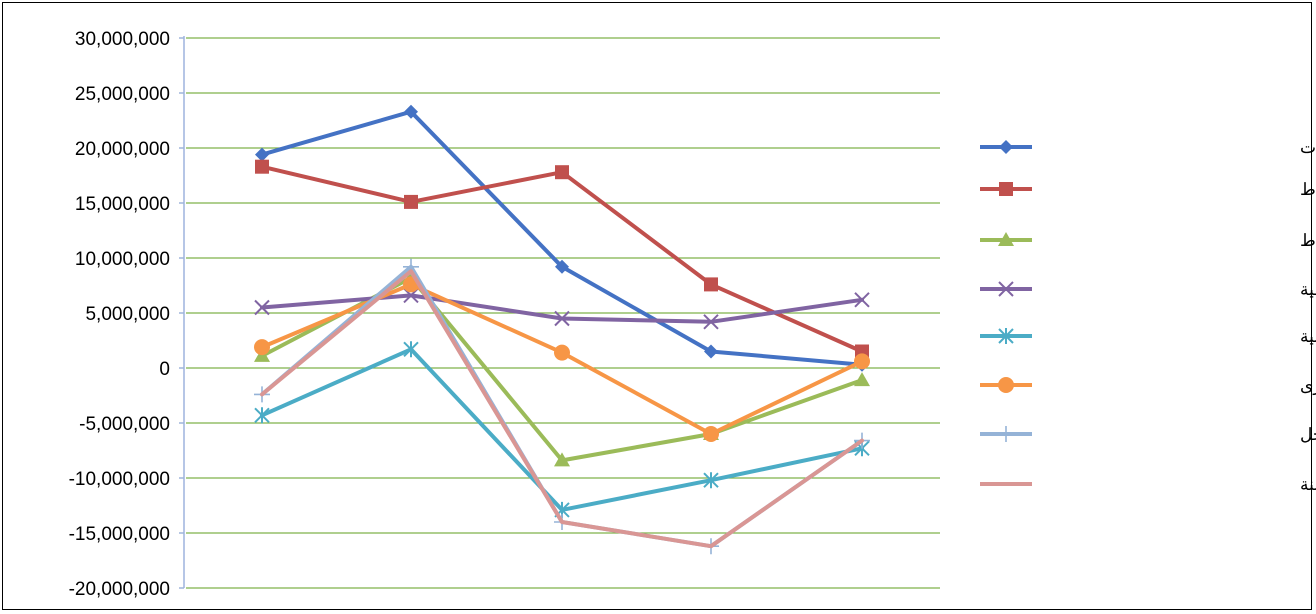  What do you see at coordinates (1308, 337) in the screenshot?
I see `legend-label: صافي دخل الانشطة الرئيسية` at bounding box center [1308, 337].